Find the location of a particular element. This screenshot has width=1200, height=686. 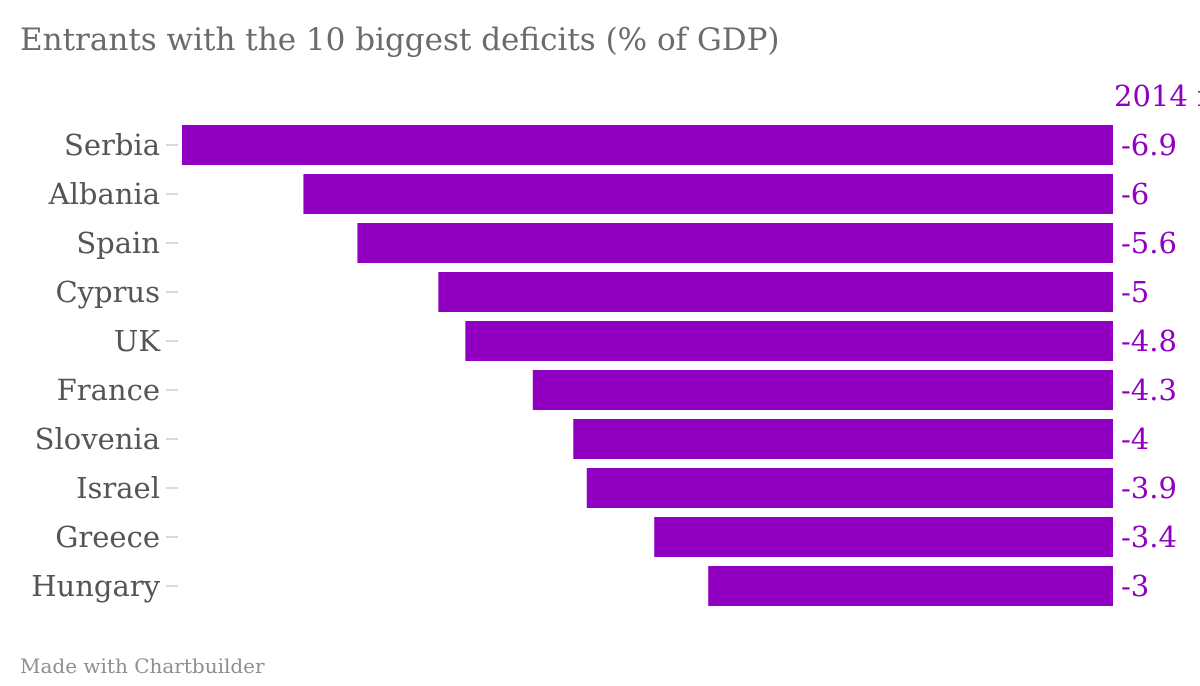

category-label: Spain is located at coordinates (118, 243).